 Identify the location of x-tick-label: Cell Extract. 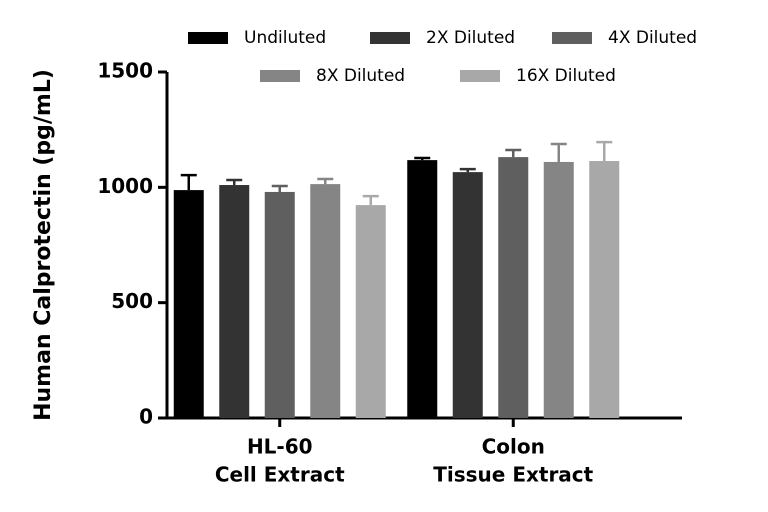
(280, 475).